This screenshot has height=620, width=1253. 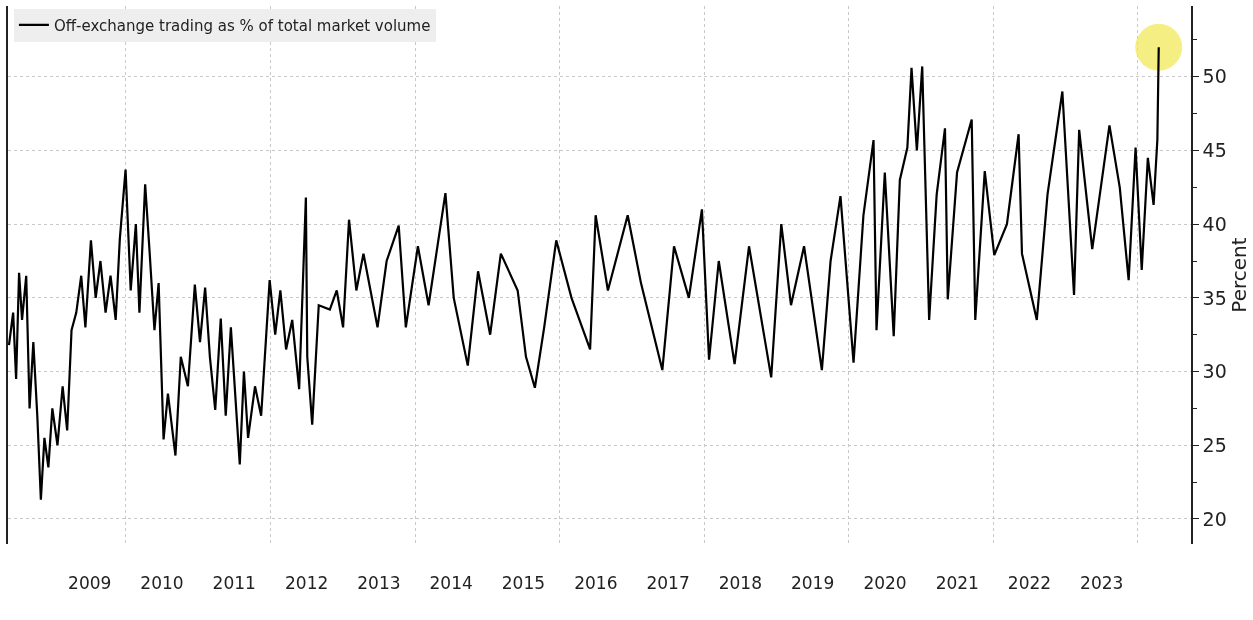 I want to click on x-tick-label: 2015, so click(x=523, y=583).